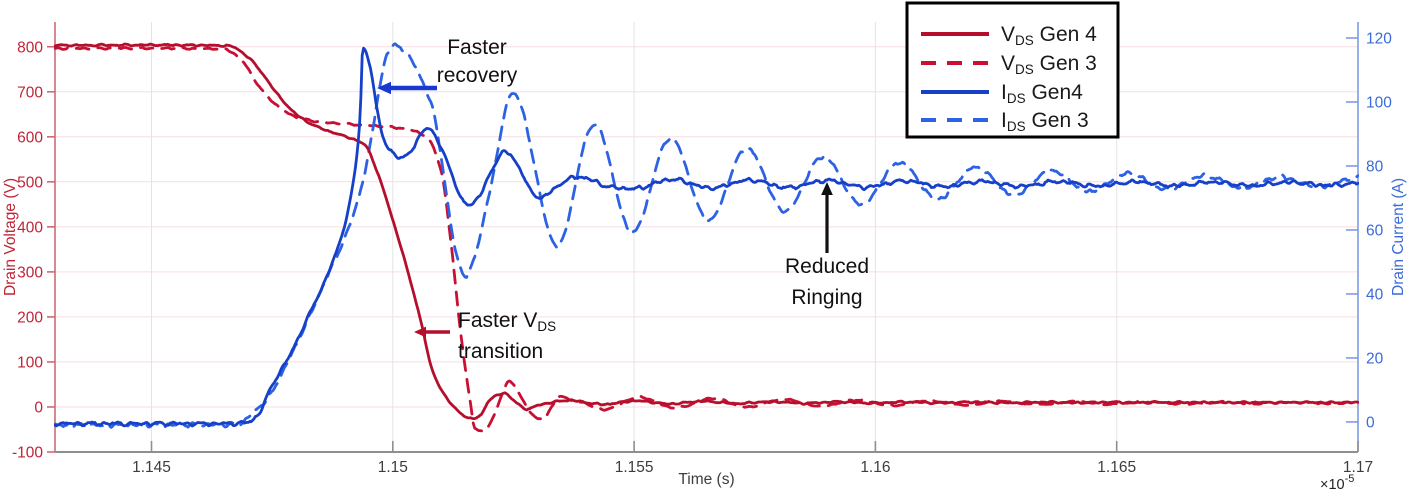 The height and width of the screenshot is (496, 1415). Describe the element at coordinates (706, 479) in the screenshot. I see `x-axis-title: Time (s)` at that location.